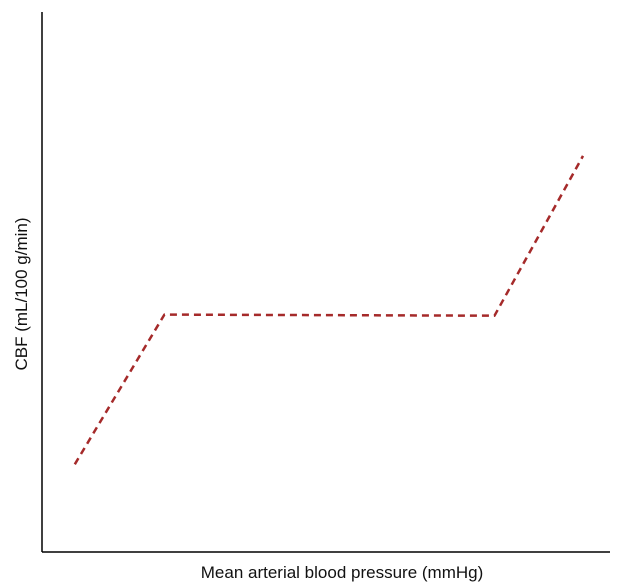 Image resolution: width=627 pixels, height=584 pixels. What do you see at coordinates (21, 293) in the screenshot?
I see `y-axis-label: CBF (mL/100 g/min)` at bounding box center [21, 293].